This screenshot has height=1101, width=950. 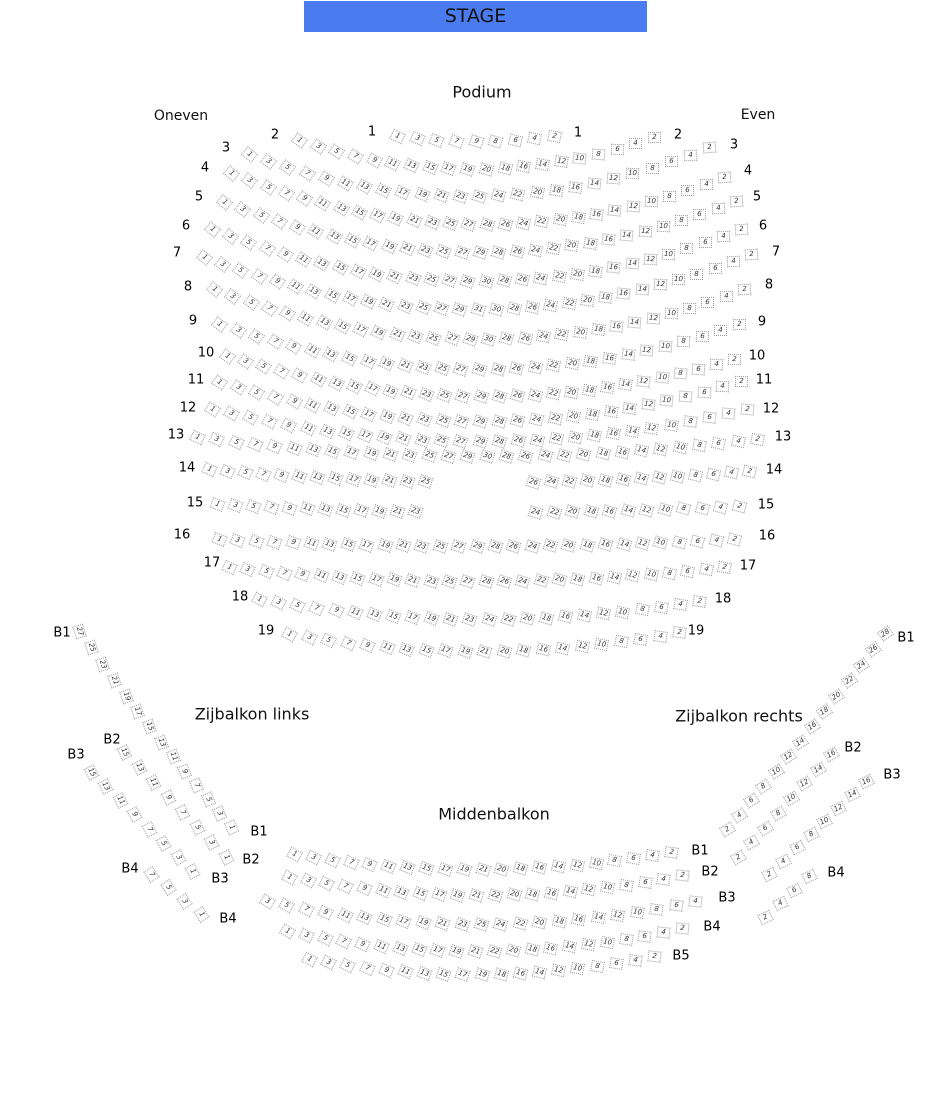 I want to click on seat: 5, so click(x=236, y=442).